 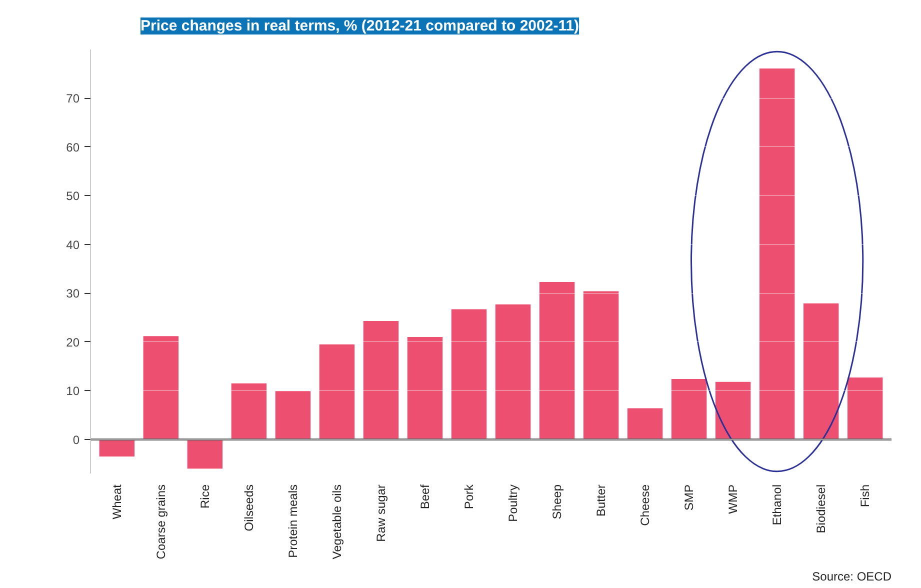 What do you see at coordinates (557, 502) in the screenshot?
I see `x-tick-label: Sheep` at bounding box center [557, 502].